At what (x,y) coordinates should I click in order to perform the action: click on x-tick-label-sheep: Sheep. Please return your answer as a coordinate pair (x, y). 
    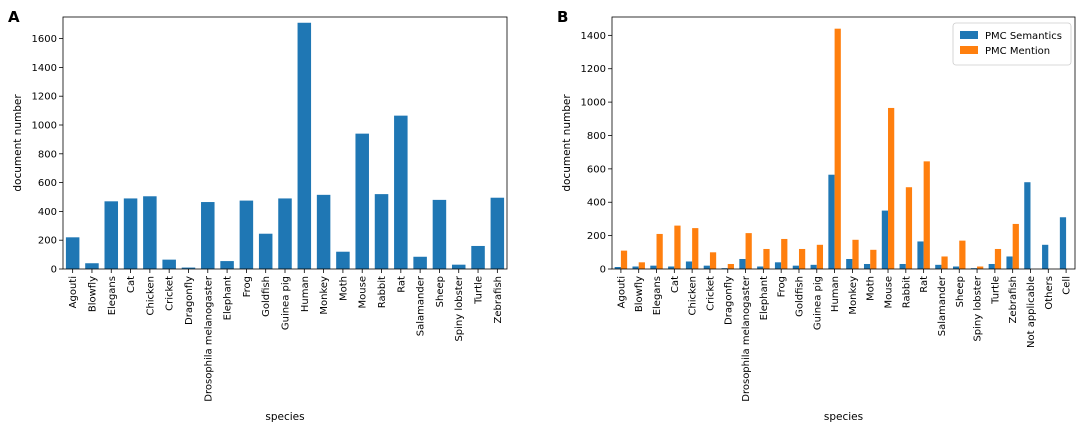
    Looking at the image, I should click on (960, 291).